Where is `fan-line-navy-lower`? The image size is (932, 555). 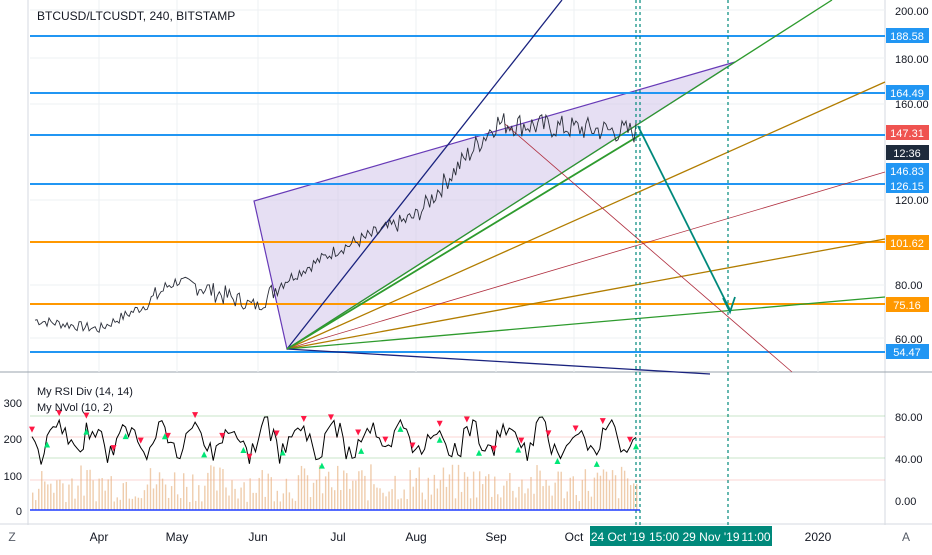 fan-line-navy-lower is located at coordinates (498, 361).